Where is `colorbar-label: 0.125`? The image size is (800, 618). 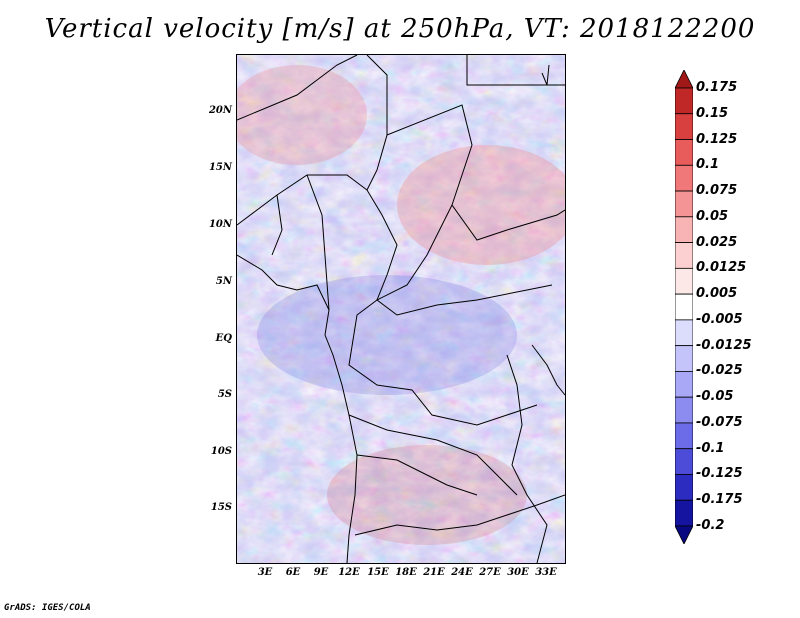
colorbar-label: 0.125 is located at coordinates (717, 139).